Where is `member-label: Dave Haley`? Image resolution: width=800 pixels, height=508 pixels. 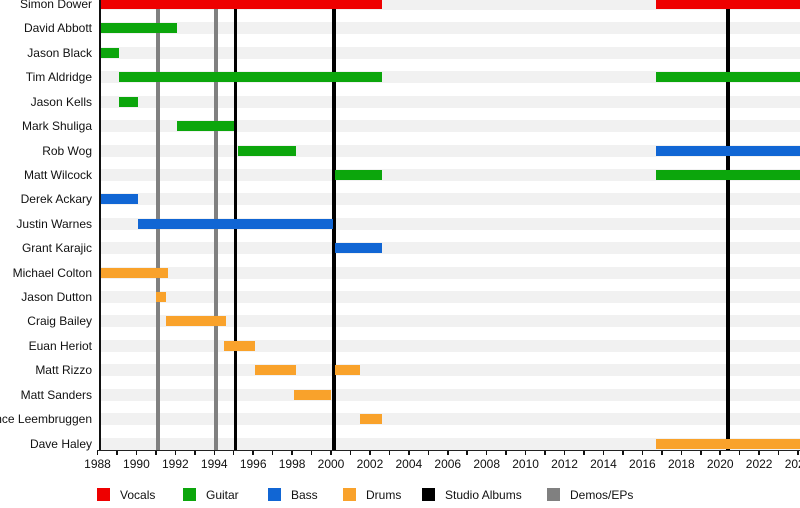
member-label: Dave Haley is located at coordinates (60, 443).